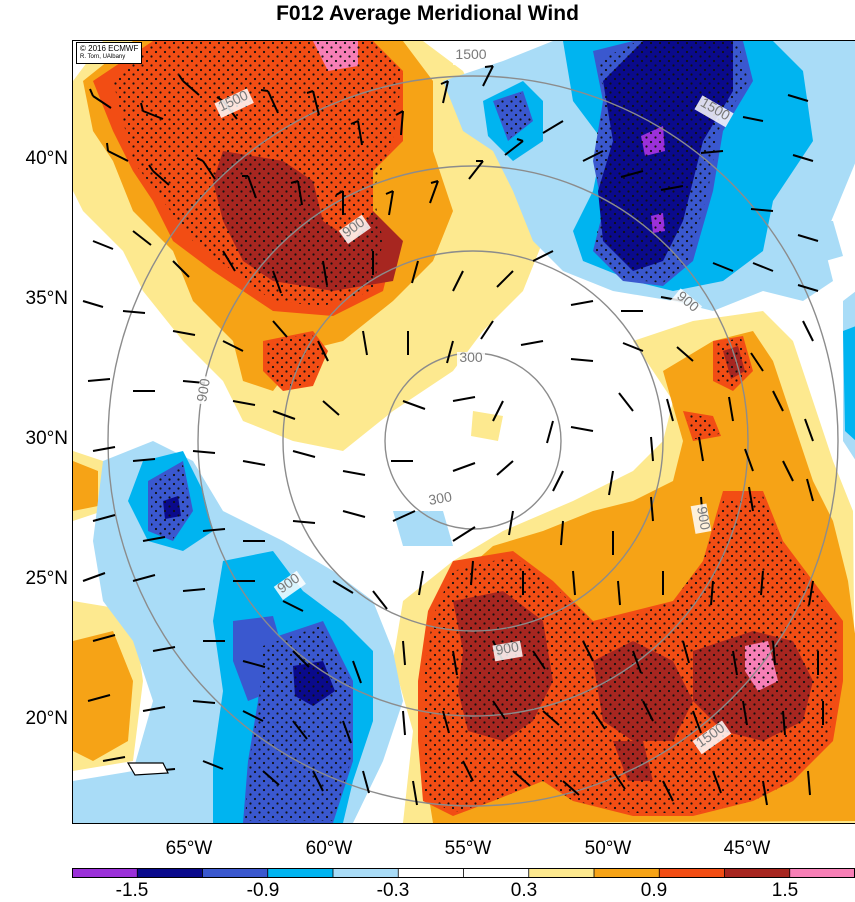  What do you see at coordinates (147, 769) in the screenshot?
I see `island-outline` at bounding box center [147, 769].